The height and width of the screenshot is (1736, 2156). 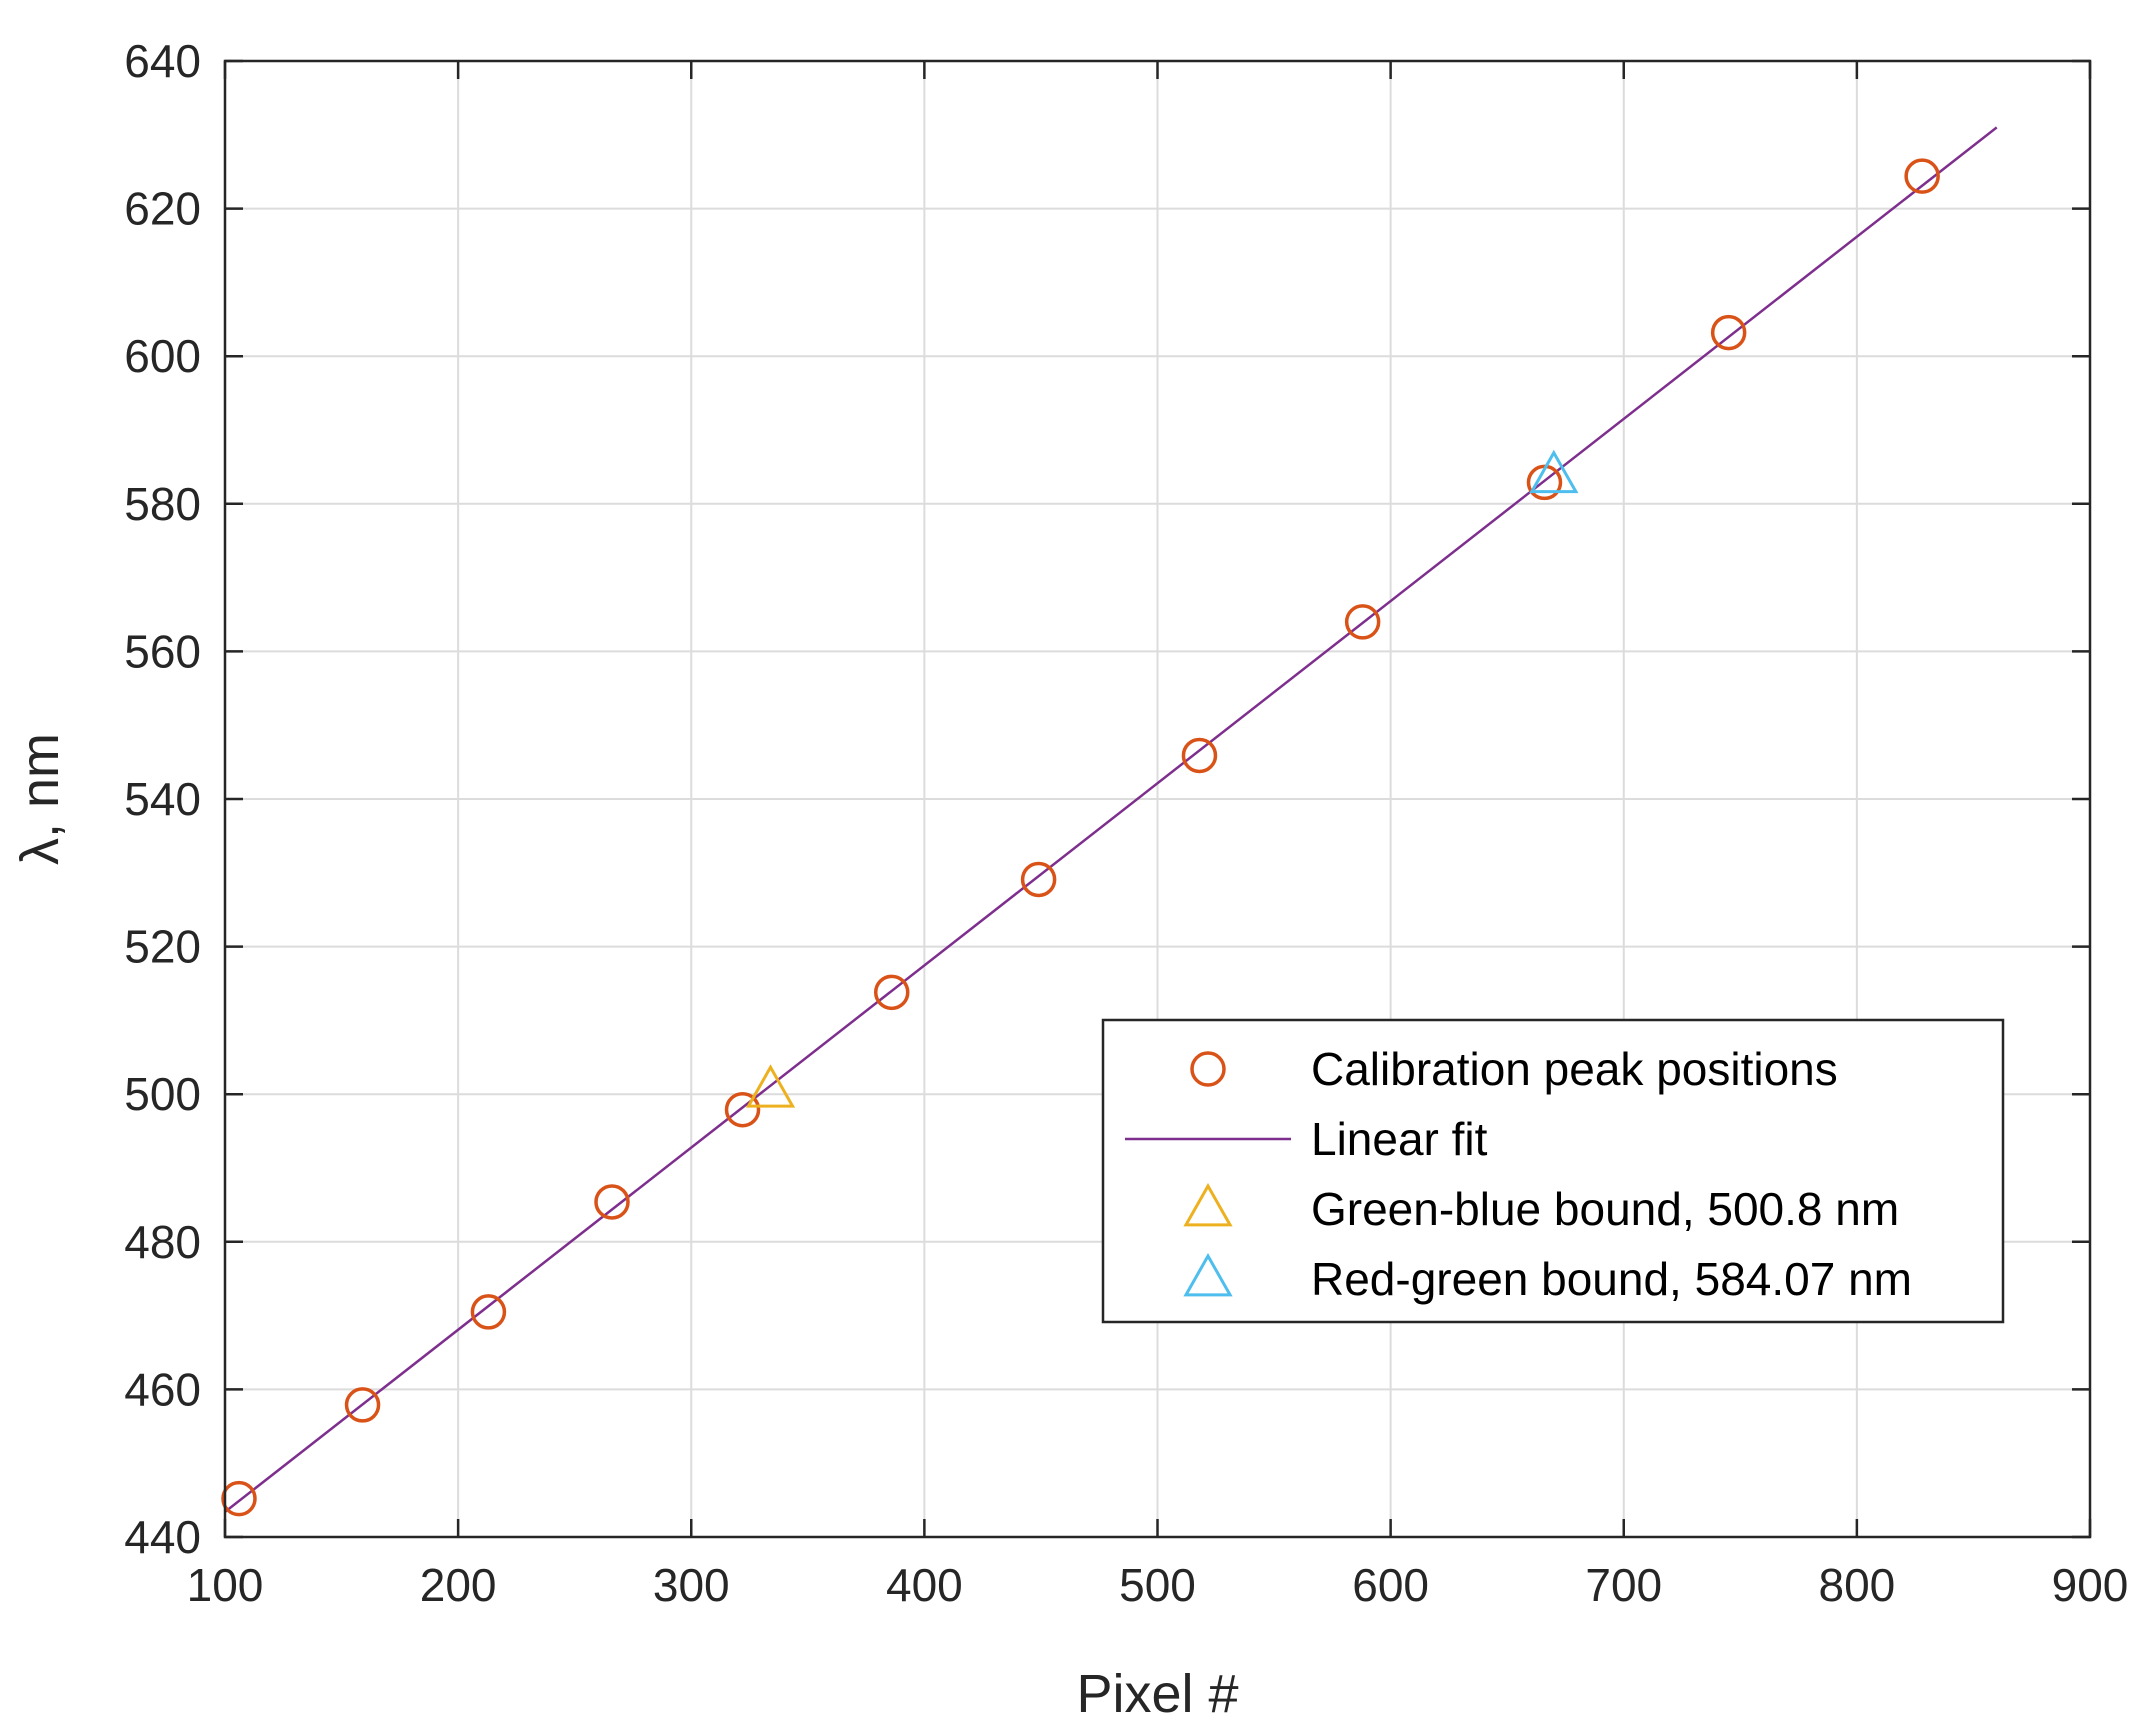 What do you see at coordinates (162, 61) in the screenshot?
I see `y-tick-label: 640` at bounding box center [162, 61].